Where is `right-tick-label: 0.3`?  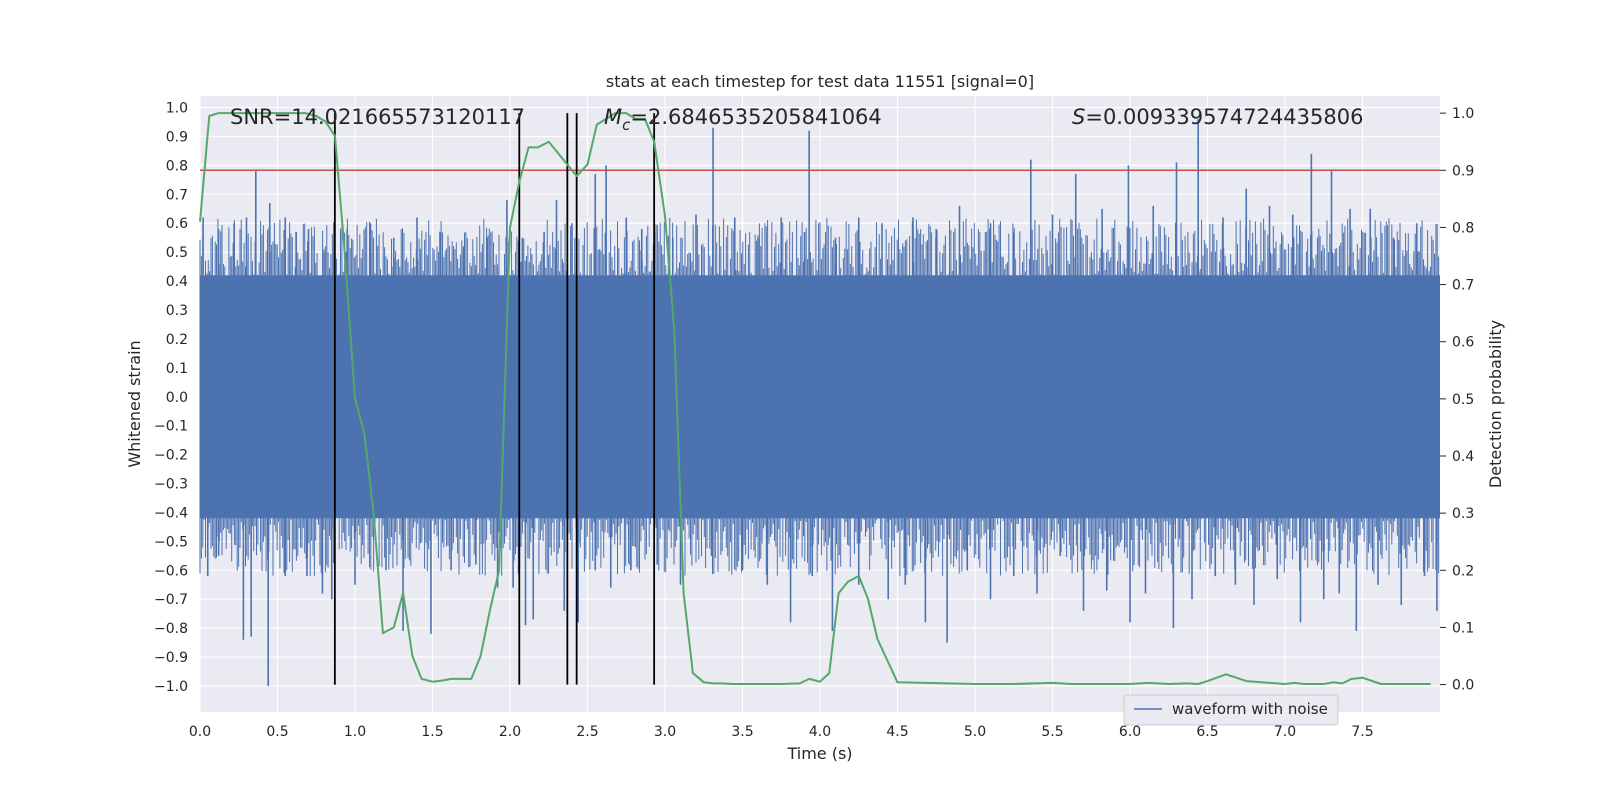
right-tick-label: 0.3 is located at coordinates (1463, 514).